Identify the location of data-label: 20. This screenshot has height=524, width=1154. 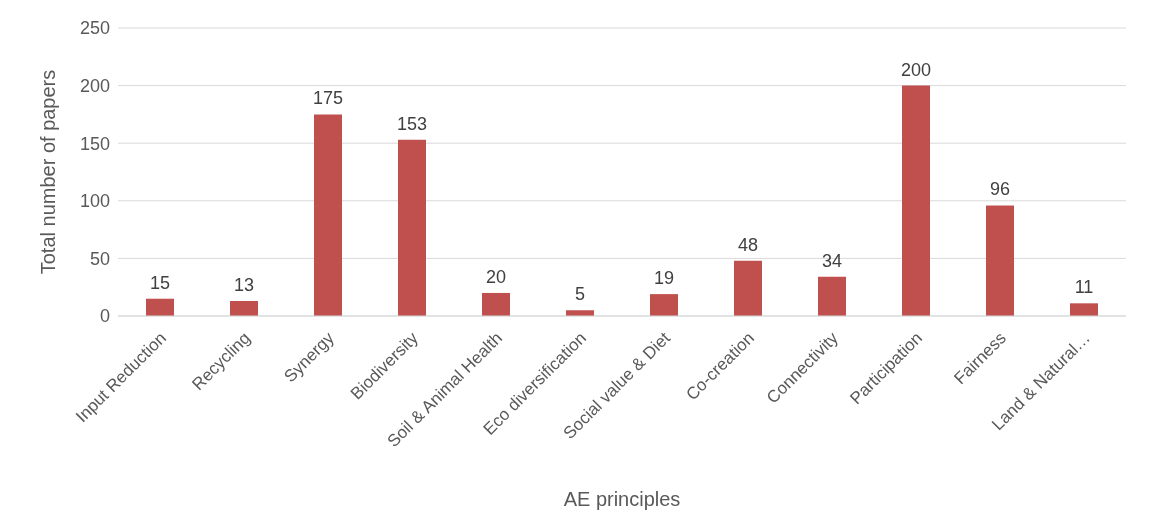
(496, 276).